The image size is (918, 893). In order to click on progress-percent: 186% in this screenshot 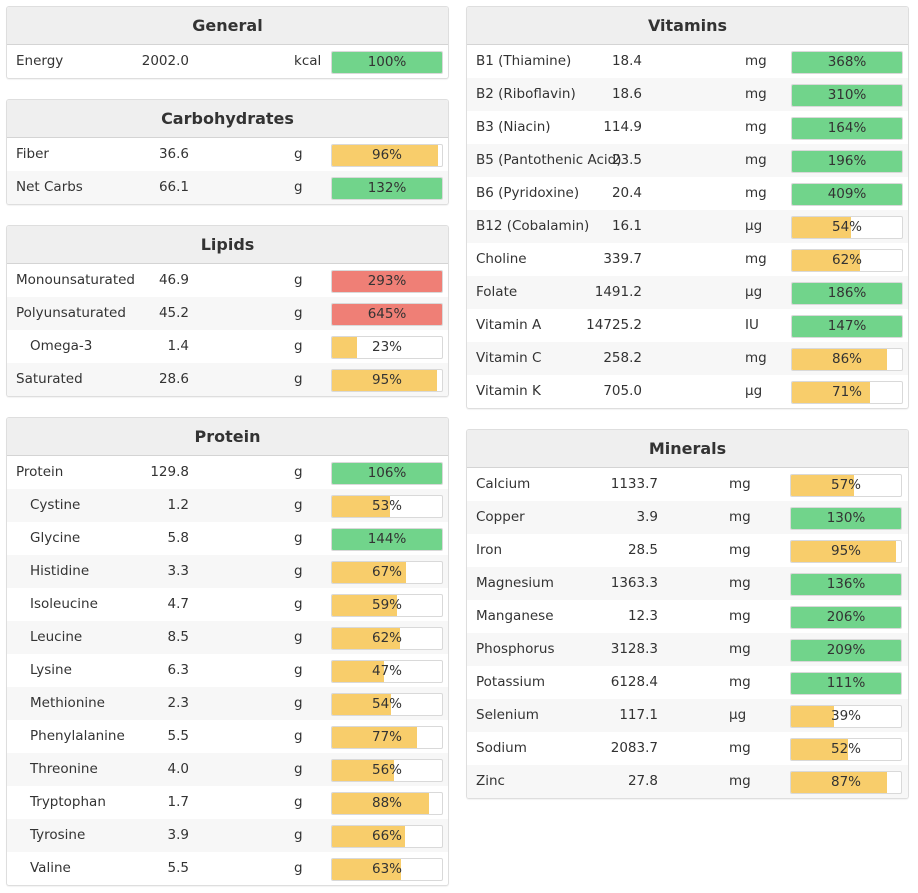, I will do `click(847, 293)`.